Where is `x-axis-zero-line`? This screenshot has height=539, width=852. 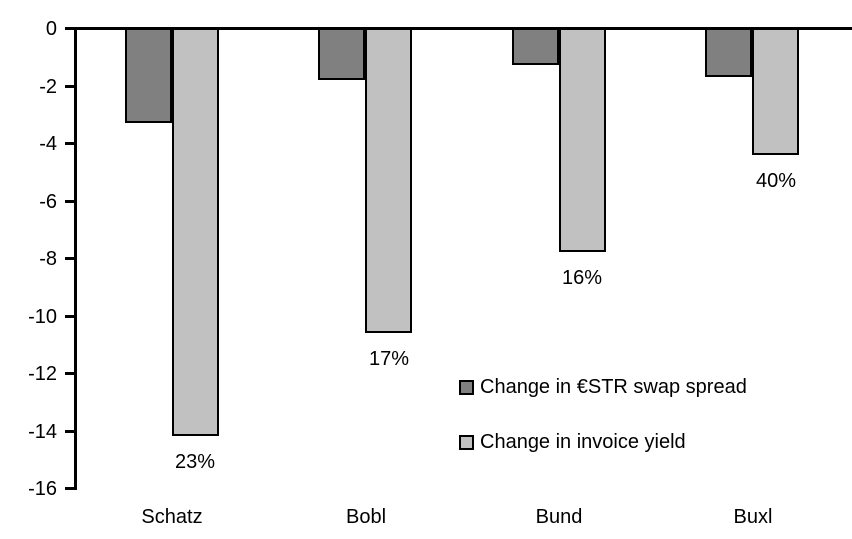
x-axis-zero-line is located at coordinates (463, 28).